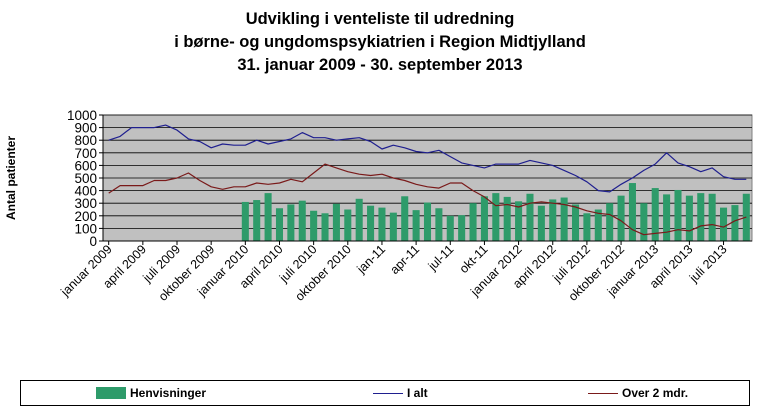 The width and height of the screenshot is (757, 411). What do you see at coordinates (388, 393) in the screenshot?
I see `legend-line-swatch-i-alt` at bounding box center [388, 393].